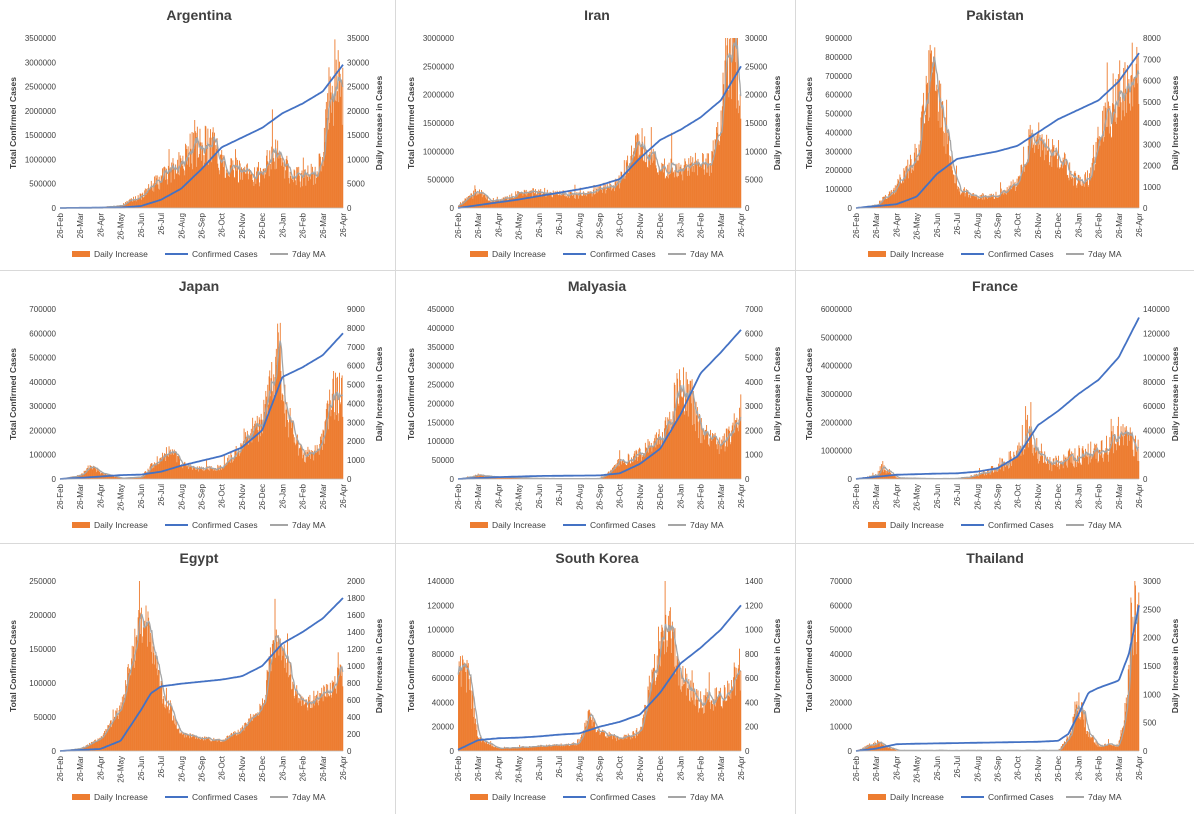 This screenshot has height=814, width=1194. Describe the element at coordinates (452, 751) in the screenshot. I see `left-tick-label: 0` at that location.